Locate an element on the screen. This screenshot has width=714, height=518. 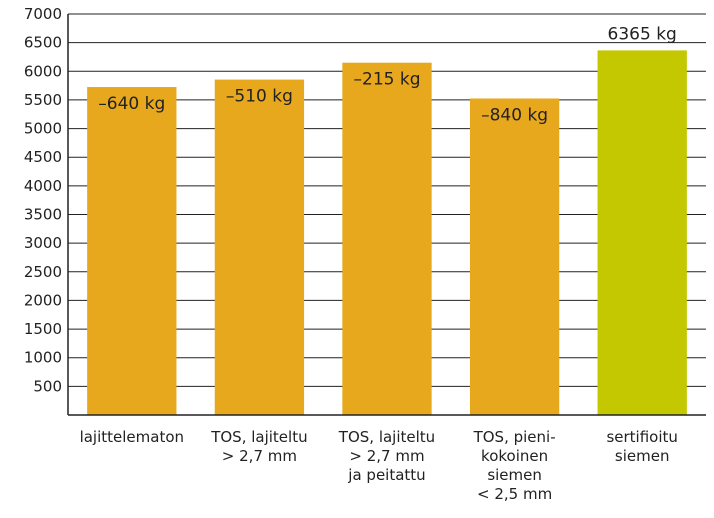
bar-value-label: –215 kg is located at coordinates (387, 80).